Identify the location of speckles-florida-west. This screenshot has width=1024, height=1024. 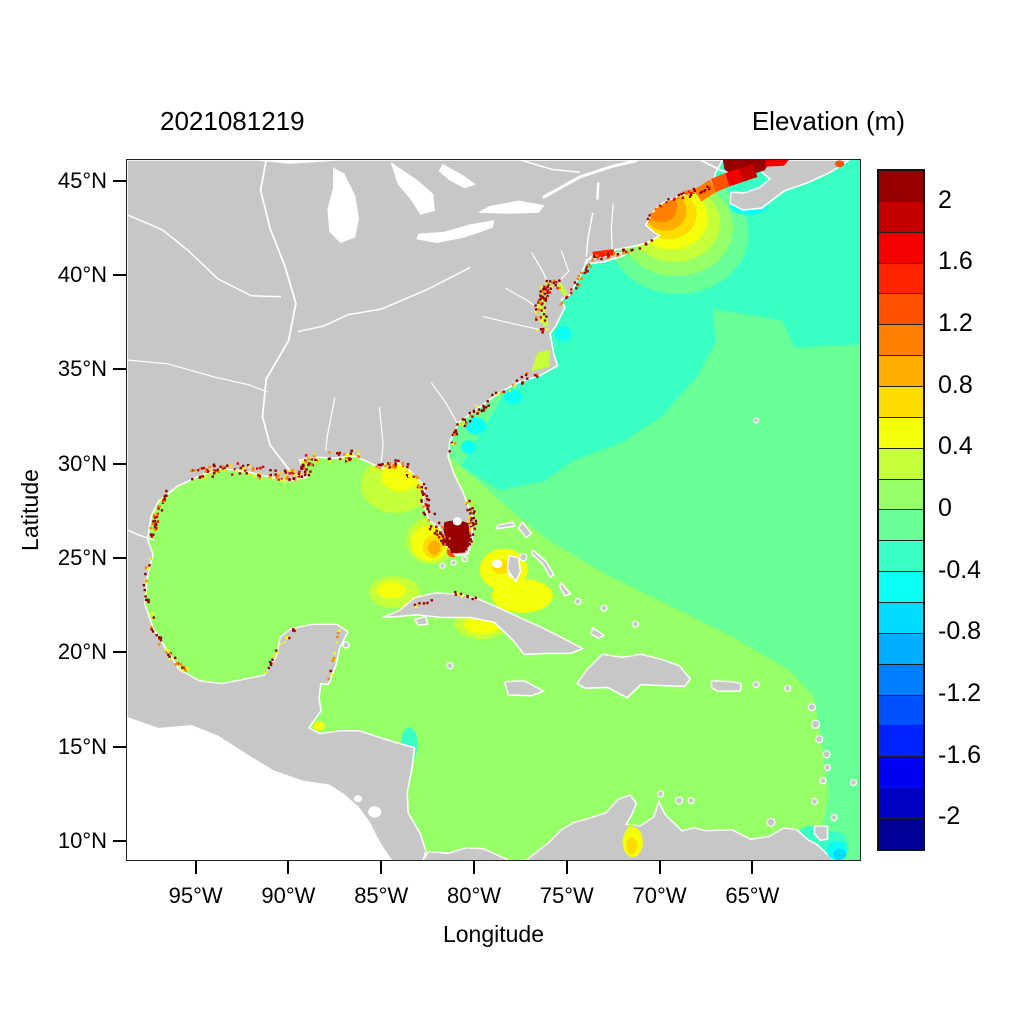
(435, 515).